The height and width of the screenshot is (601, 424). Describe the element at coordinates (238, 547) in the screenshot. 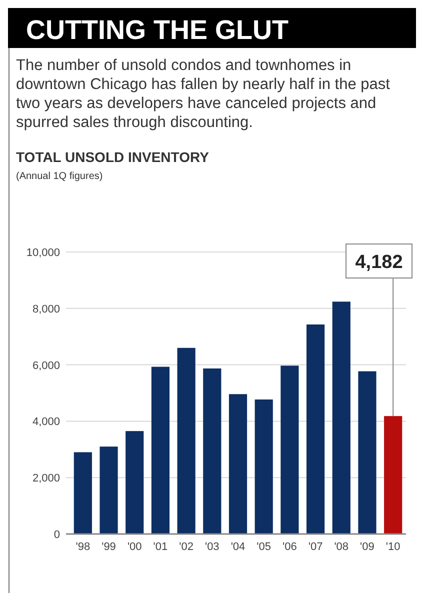

I see `x-tick-label: '04` at that location.